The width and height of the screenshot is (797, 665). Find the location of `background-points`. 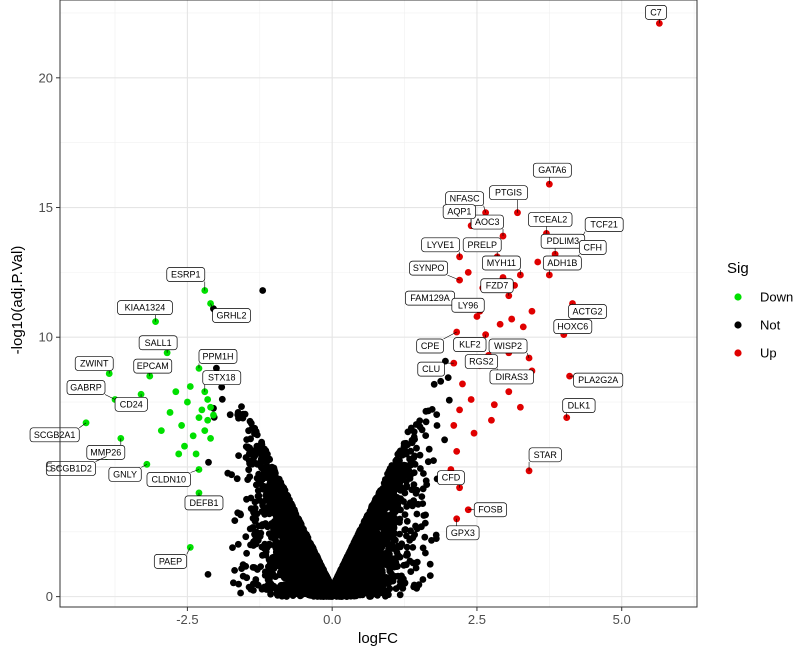

background-points is located at coordinates (333, 469).